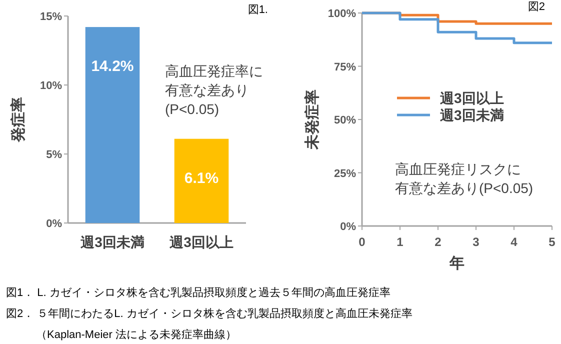 This screenshot has height=344, width=561. Describe the element at coordinates (476, 242) in the screenshot. I see `x-tick-label: 3` at that location.